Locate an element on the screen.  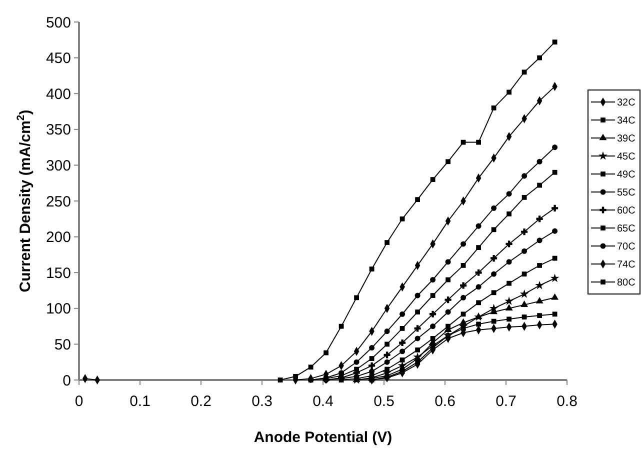
x-tick-label: 0.5 is located at coordinates (384, 401).